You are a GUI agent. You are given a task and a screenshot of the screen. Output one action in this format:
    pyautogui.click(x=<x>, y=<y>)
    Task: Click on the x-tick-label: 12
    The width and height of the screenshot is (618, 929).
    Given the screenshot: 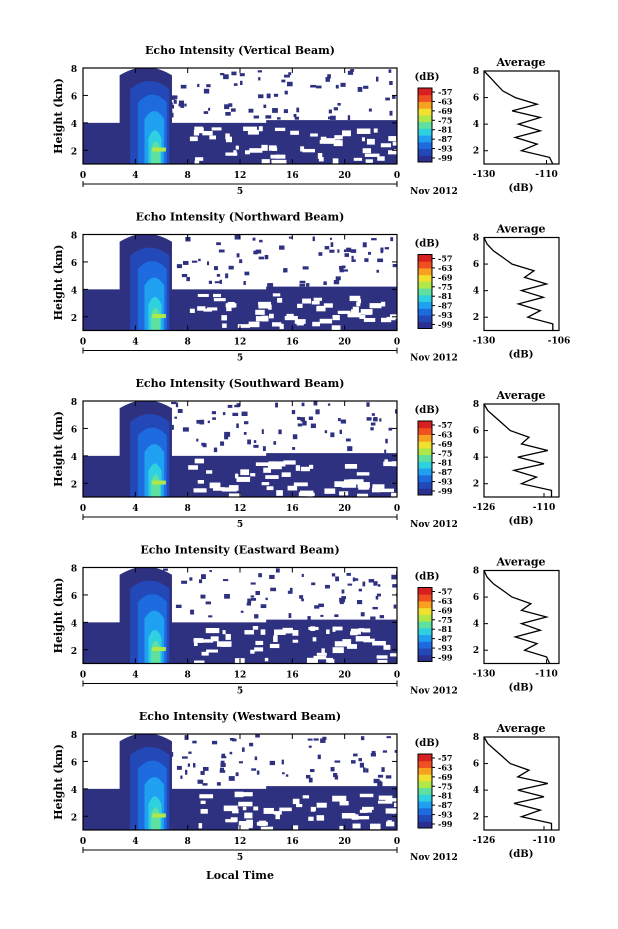 What is the action you would take?
    pyautogui.click(x=240, y=509)
    